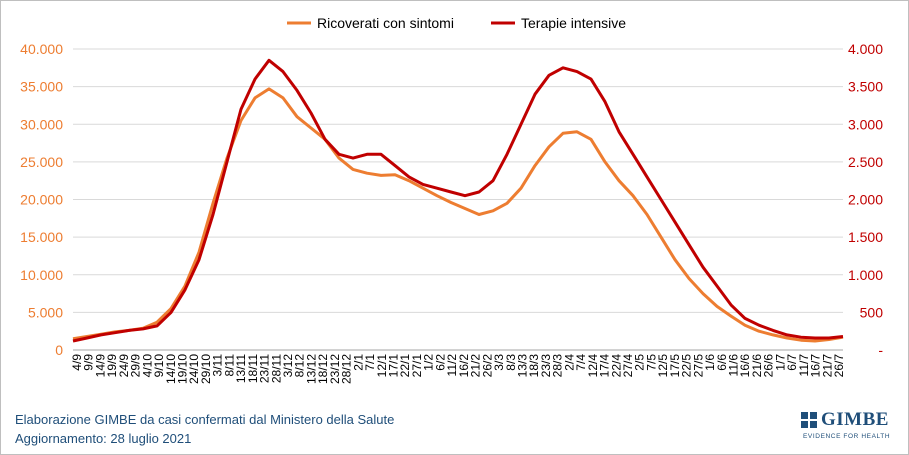 This screenshot has height=455, width=909. What do you see at coordinates (534, 366) in the screenshot?
I see `x-tick-label: 18/3` at bounding box center [534, 366].